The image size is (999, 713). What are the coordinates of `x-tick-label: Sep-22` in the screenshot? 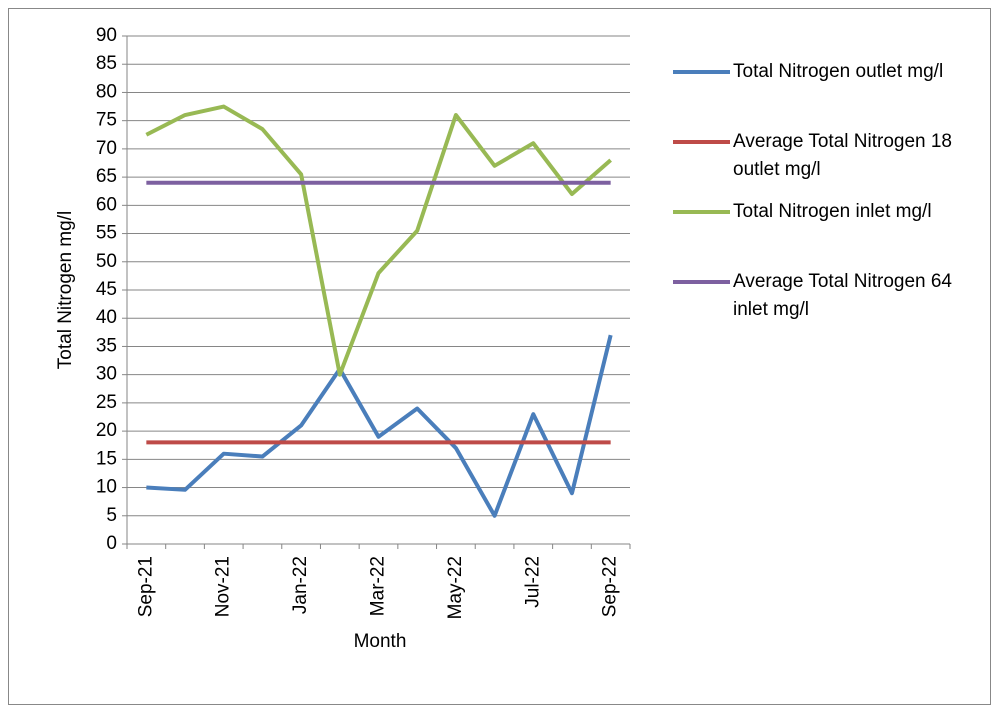 It's located at (610, 586).